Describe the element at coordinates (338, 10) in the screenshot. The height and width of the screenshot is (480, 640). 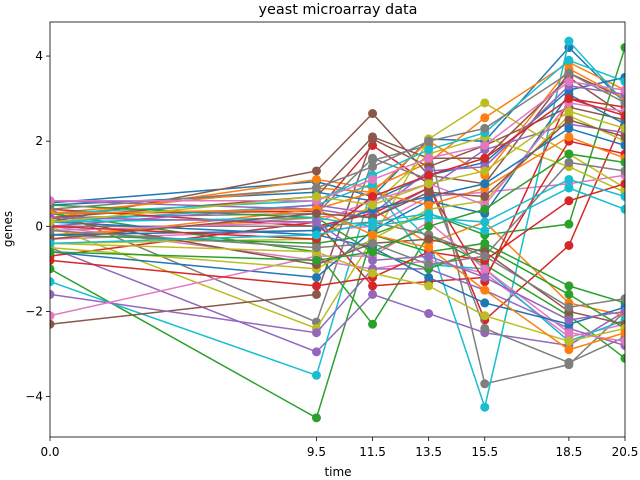
I see `chart-title: yeast microarray data` at that location.